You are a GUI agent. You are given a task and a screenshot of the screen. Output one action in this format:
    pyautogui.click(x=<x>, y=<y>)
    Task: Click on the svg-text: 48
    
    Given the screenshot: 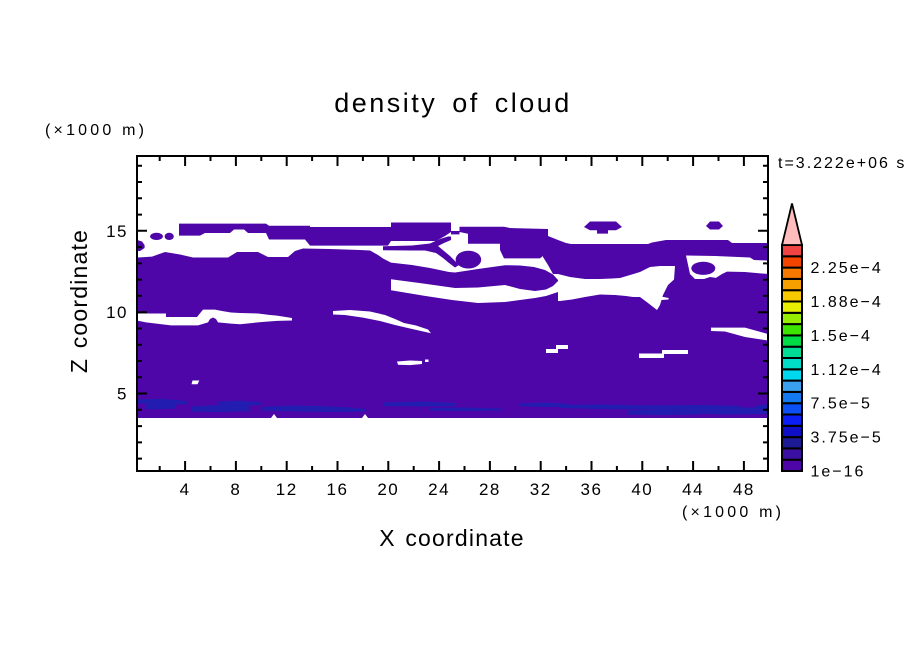 What is the action you would take?
    pyautogui.click(x=744, y=489)
    